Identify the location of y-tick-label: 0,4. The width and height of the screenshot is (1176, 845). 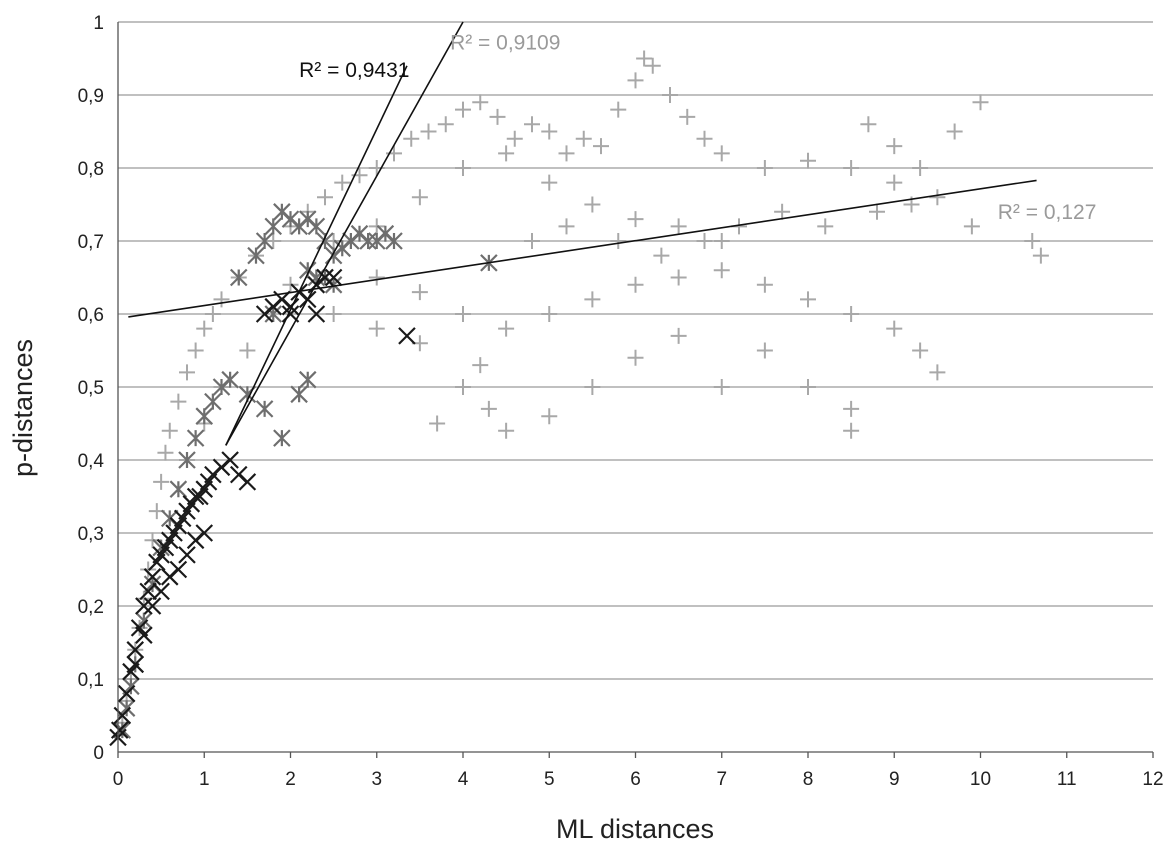
(91, 461).